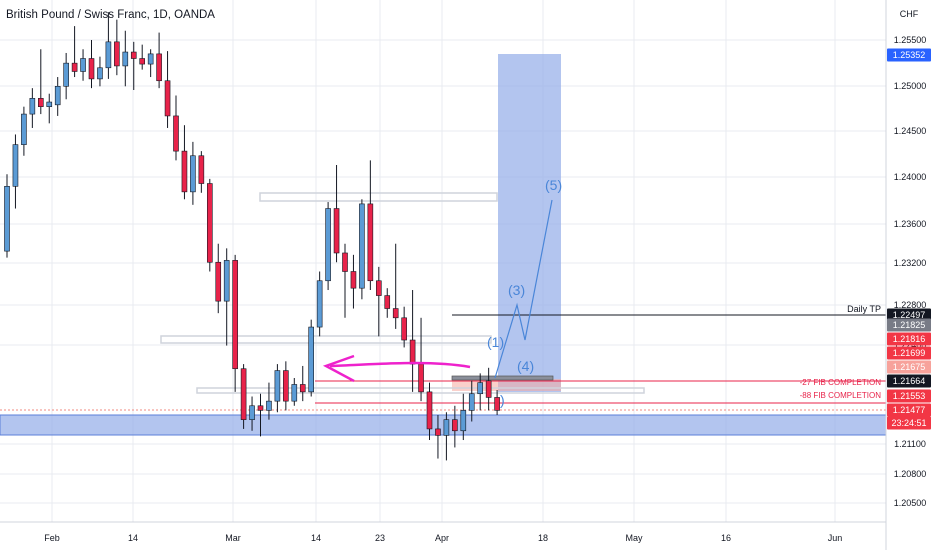  I want to click on wave-label-5: (5), so click(553, 185).